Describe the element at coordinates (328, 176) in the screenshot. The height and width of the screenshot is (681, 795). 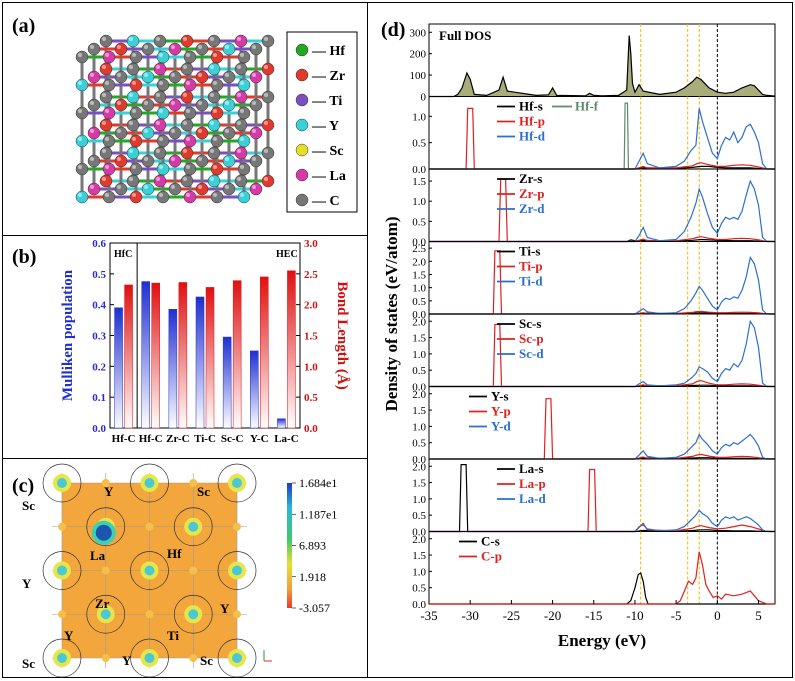
I see `legend-a-label: — La` at that location.